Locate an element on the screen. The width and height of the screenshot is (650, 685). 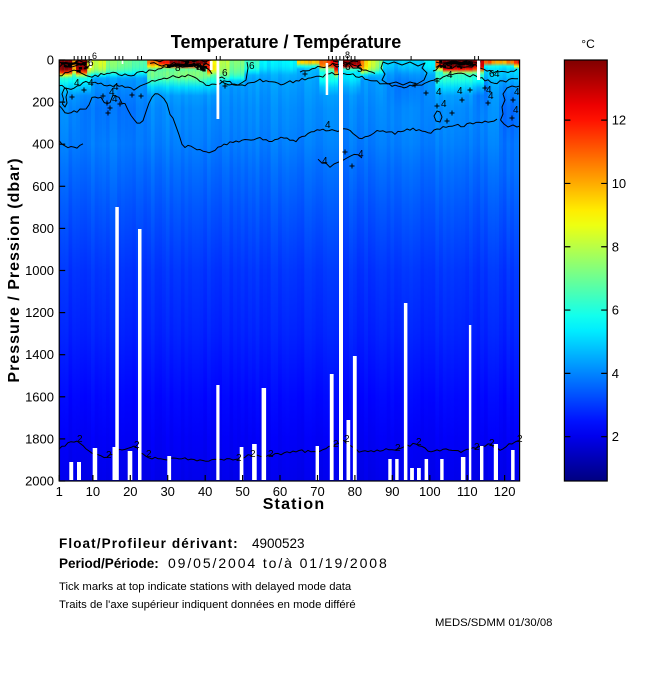
svg-text: 0 is located at coordinates (50, 60).